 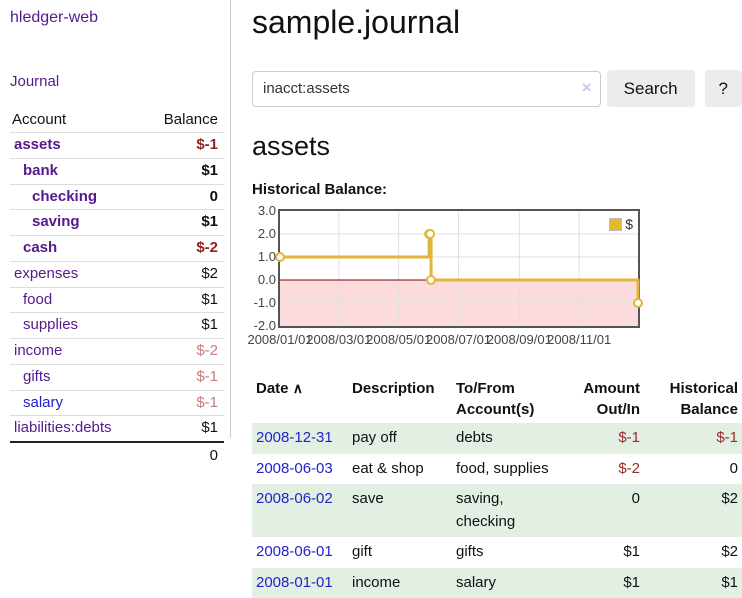 I want to click on account-link: food, so click(x=37, y=299).